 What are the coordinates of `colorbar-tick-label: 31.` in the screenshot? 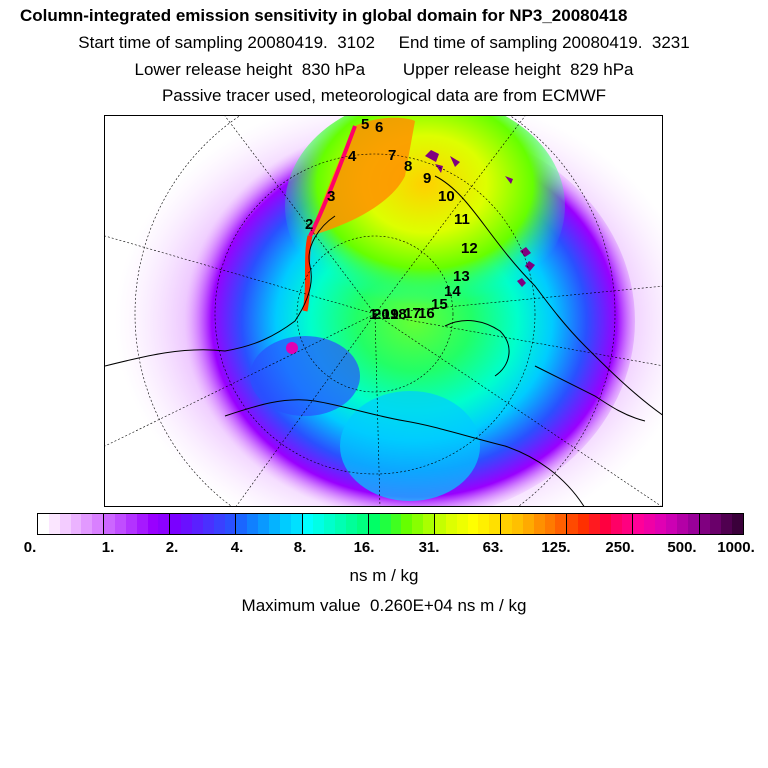 It's located at (429, 547).